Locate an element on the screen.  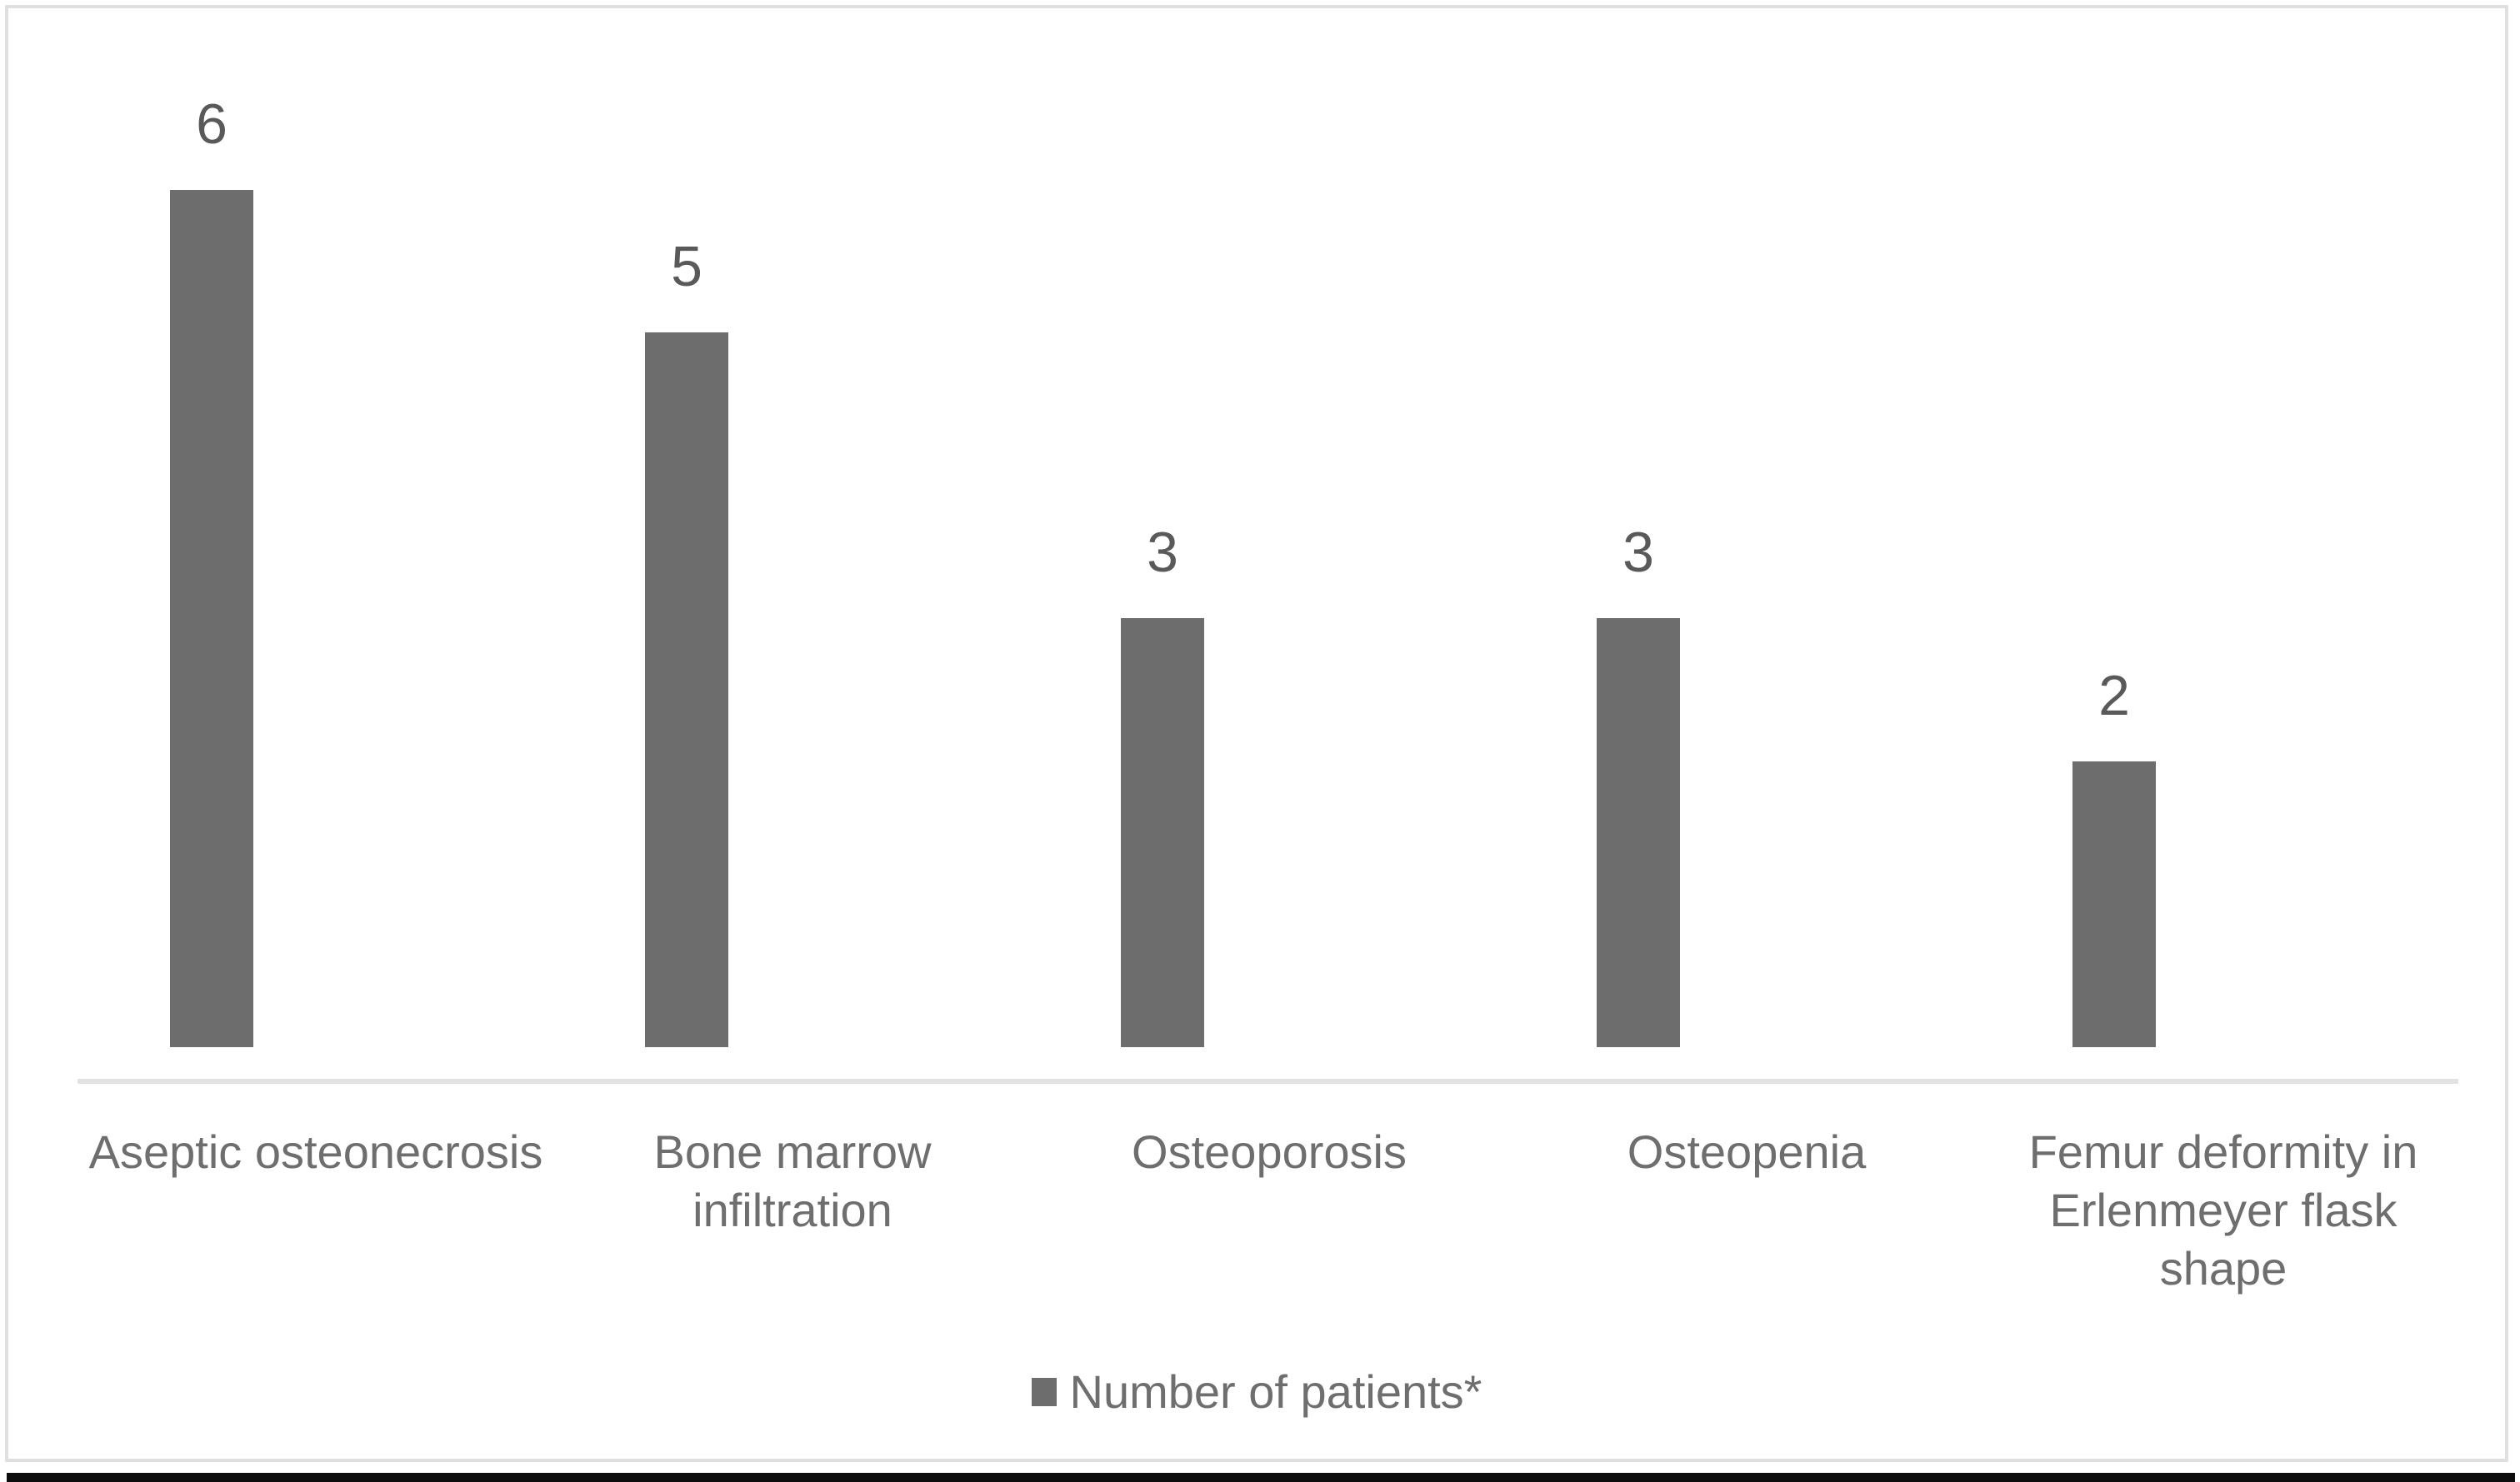
x-axis-line is located at coordinates (1268, 1082).